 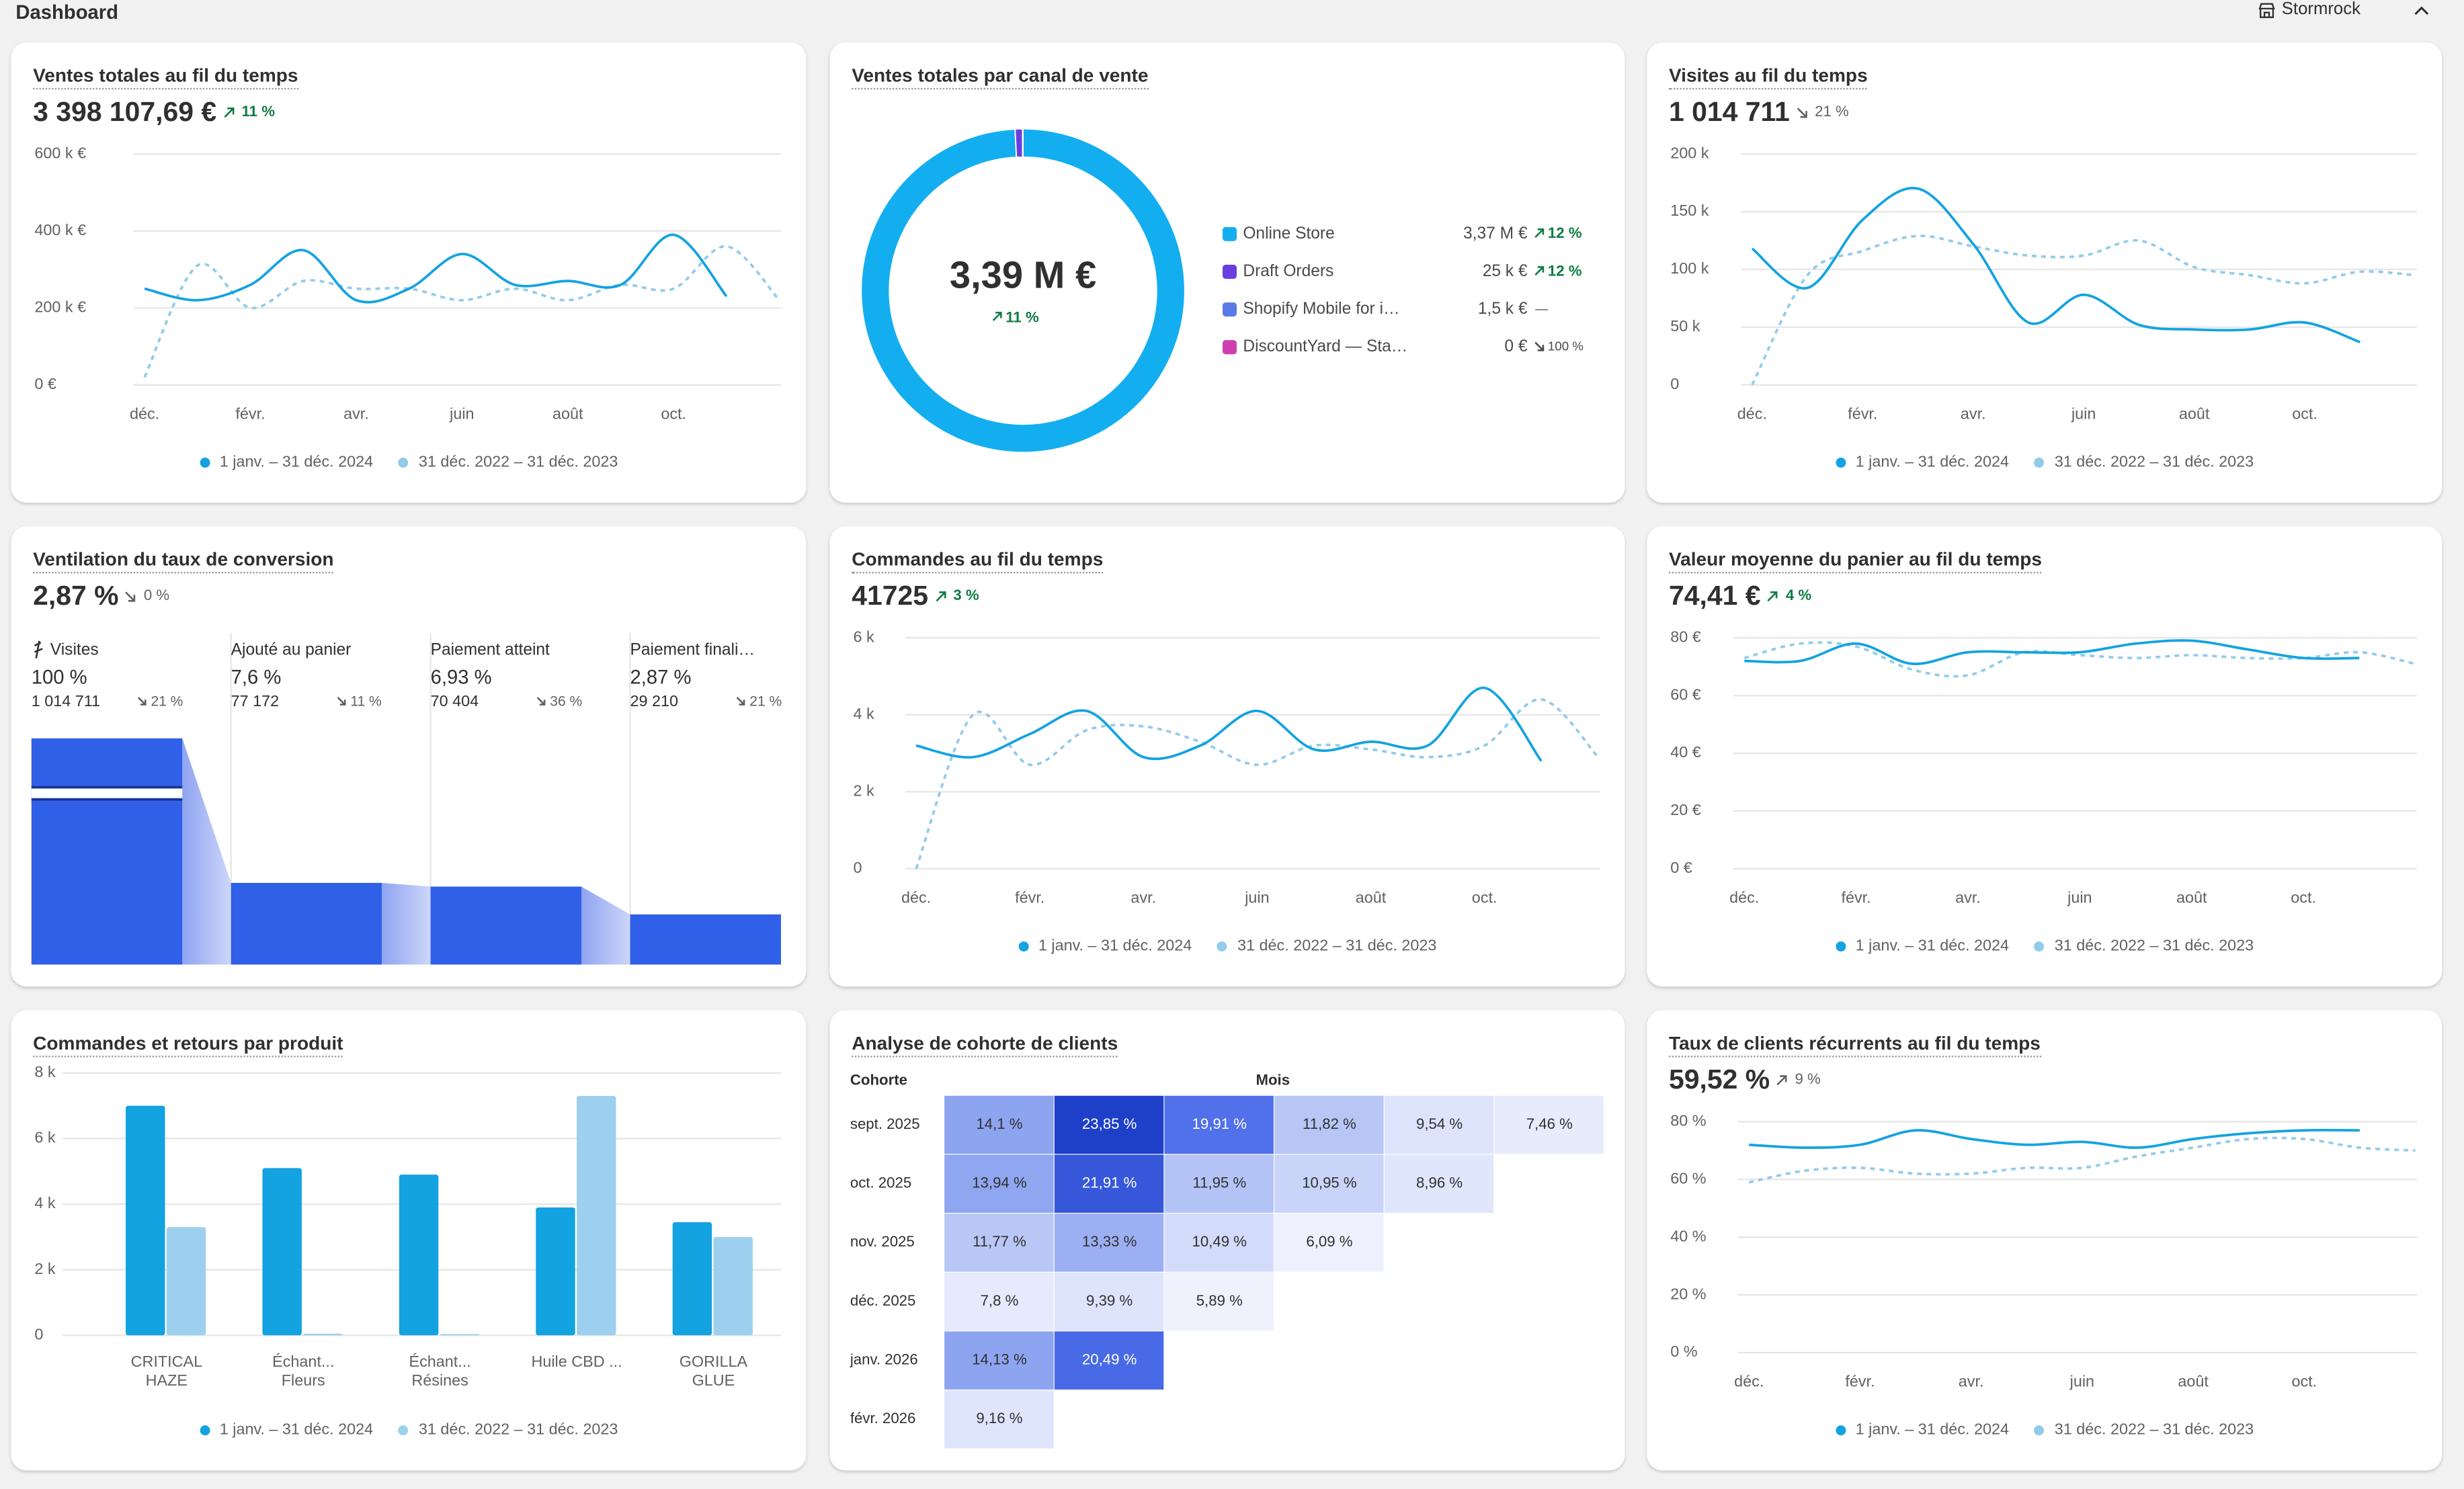 I want to click on store-name: Stormrock, so click(x=2320, y=9).